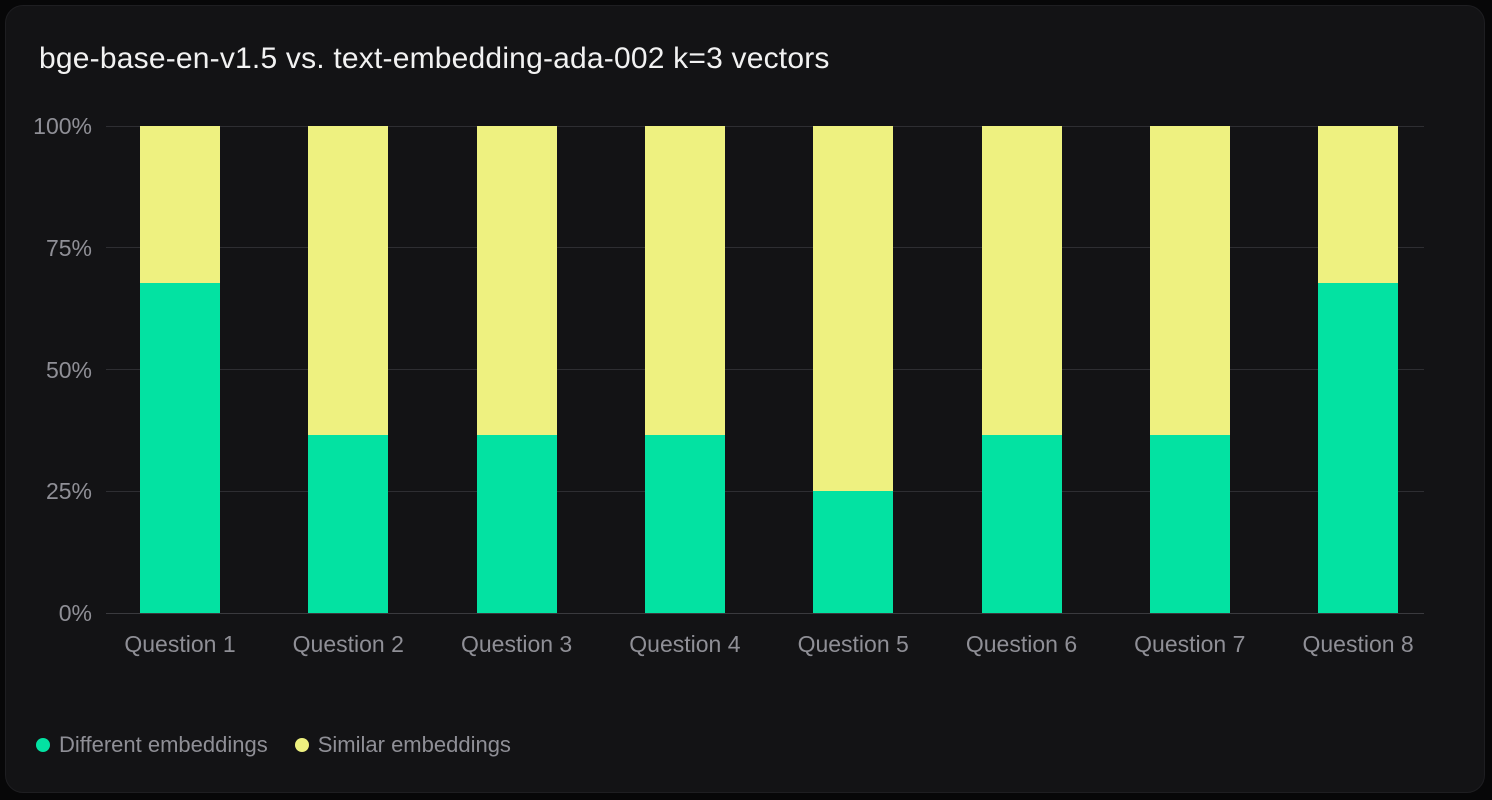  Describe the element at coordinates (273, 745) in the screenshot. I see `legend: Different embeddings Similar embeddings` at that location.